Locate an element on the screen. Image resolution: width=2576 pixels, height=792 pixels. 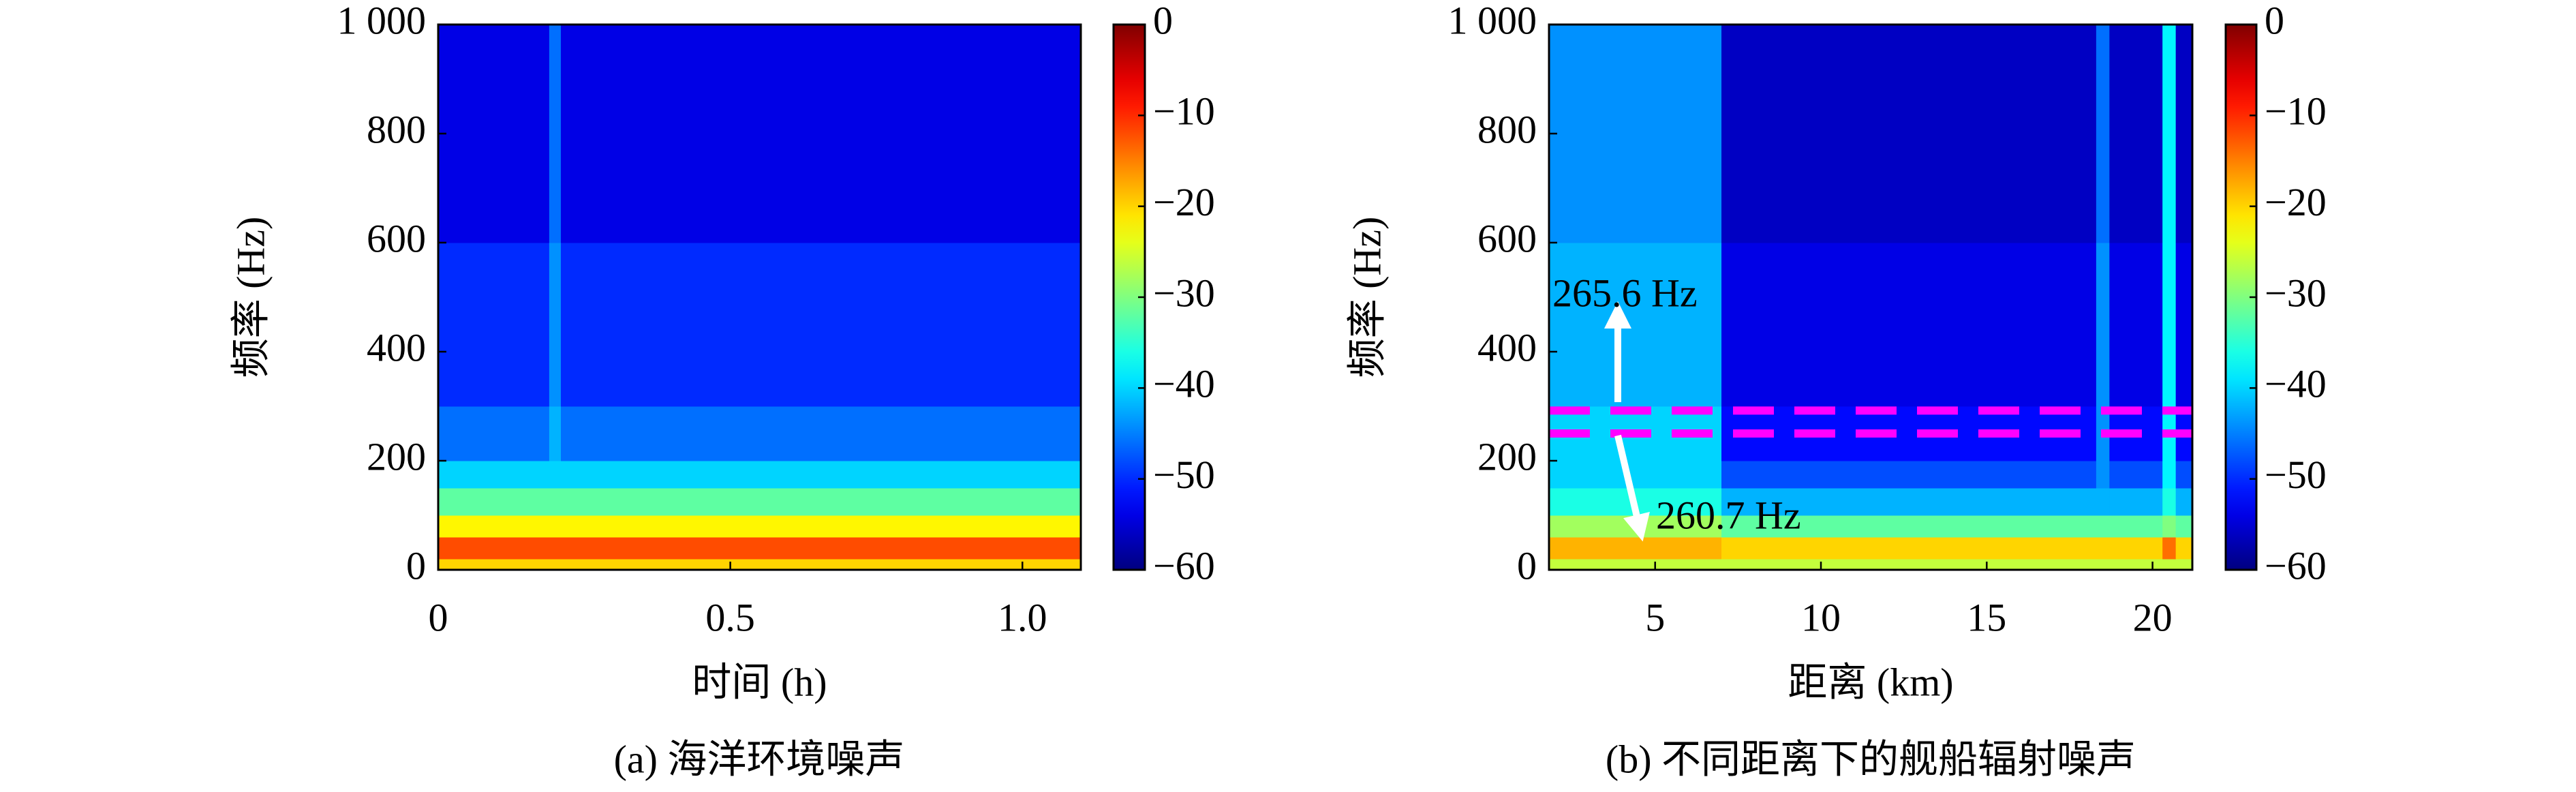
x-tick-label: 0.5 is located at coordinates (730, 617).